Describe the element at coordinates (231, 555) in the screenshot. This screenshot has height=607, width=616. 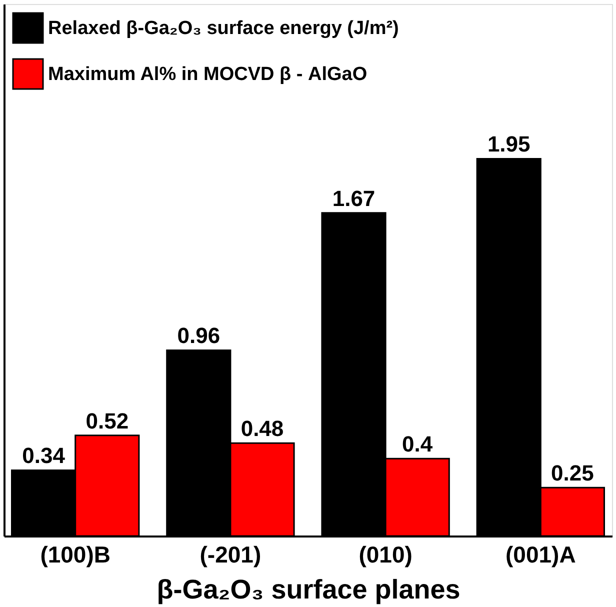
I see `x-tick-label: (-201)` at that location.